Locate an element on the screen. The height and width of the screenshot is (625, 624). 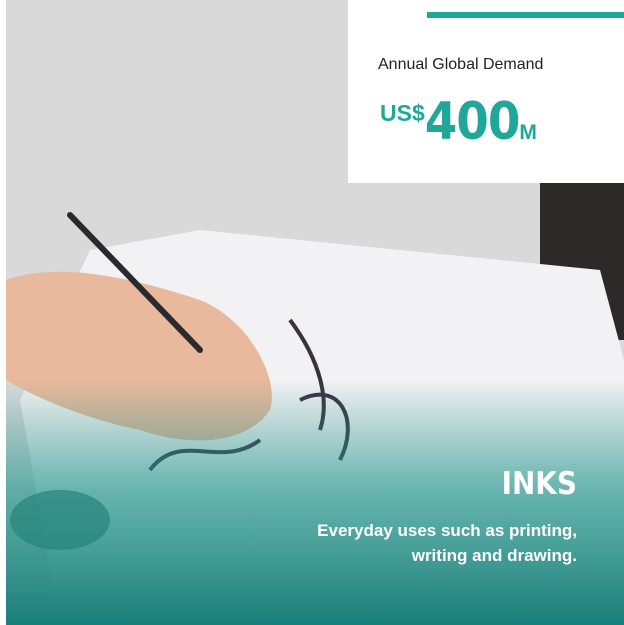
stat-number: 400 is located at coordinates (472, 122).